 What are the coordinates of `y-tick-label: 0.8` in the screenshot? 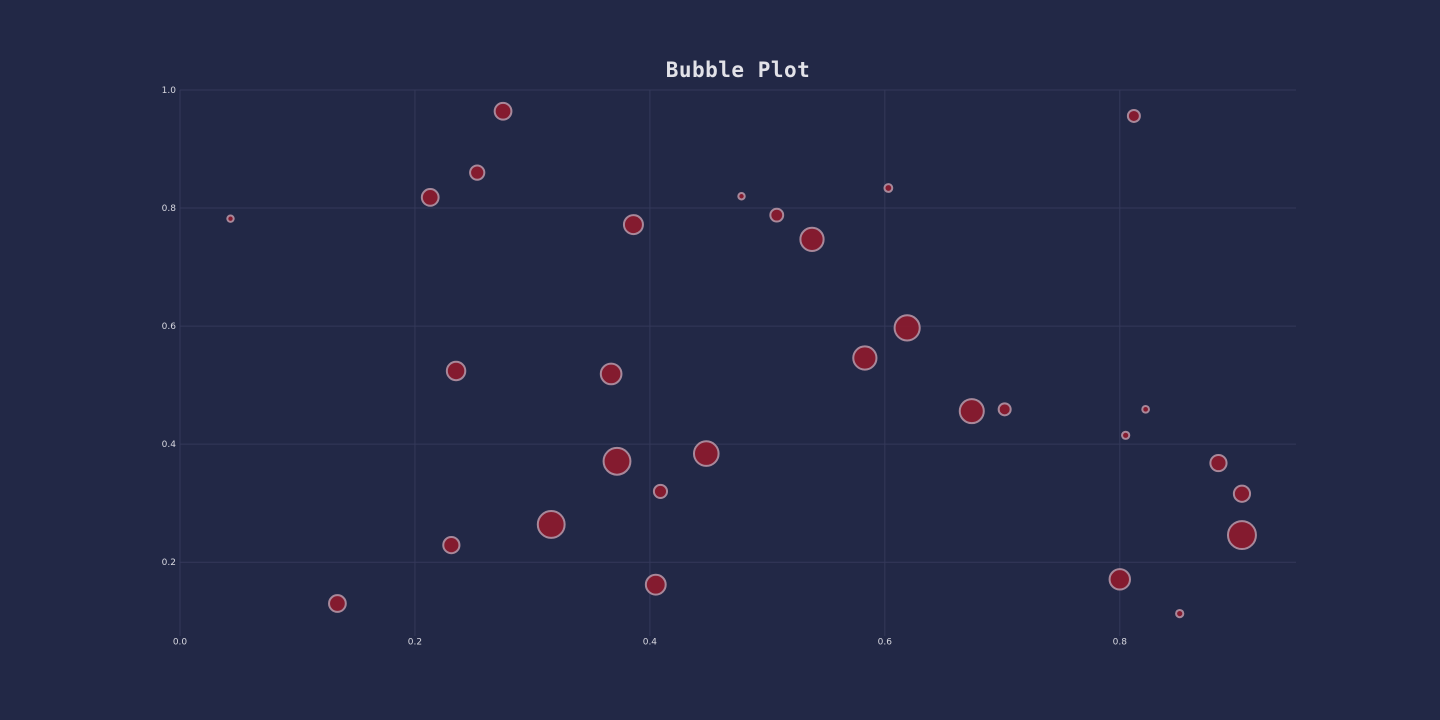 It's located at (169, 209).